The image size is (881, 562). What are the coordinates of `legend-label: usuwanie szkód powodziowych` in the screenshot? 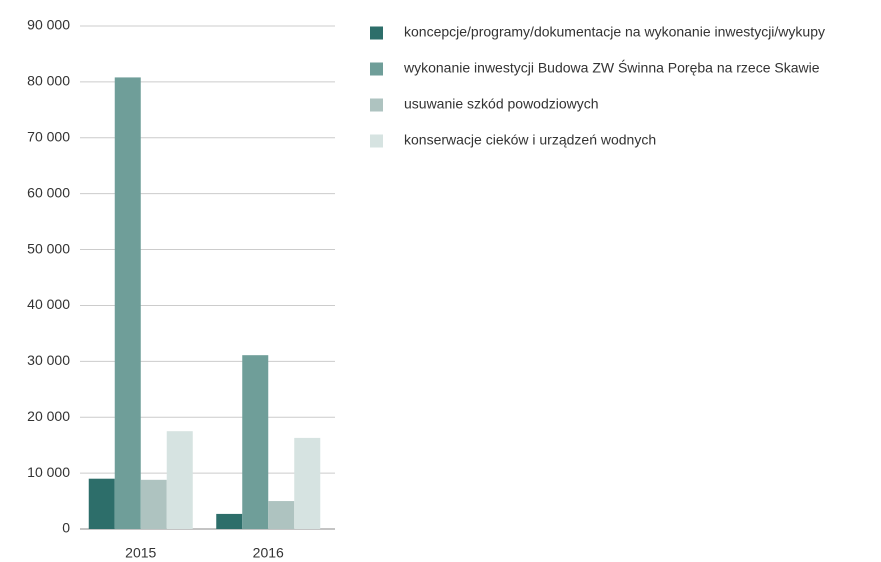 It's located at (501, 104).